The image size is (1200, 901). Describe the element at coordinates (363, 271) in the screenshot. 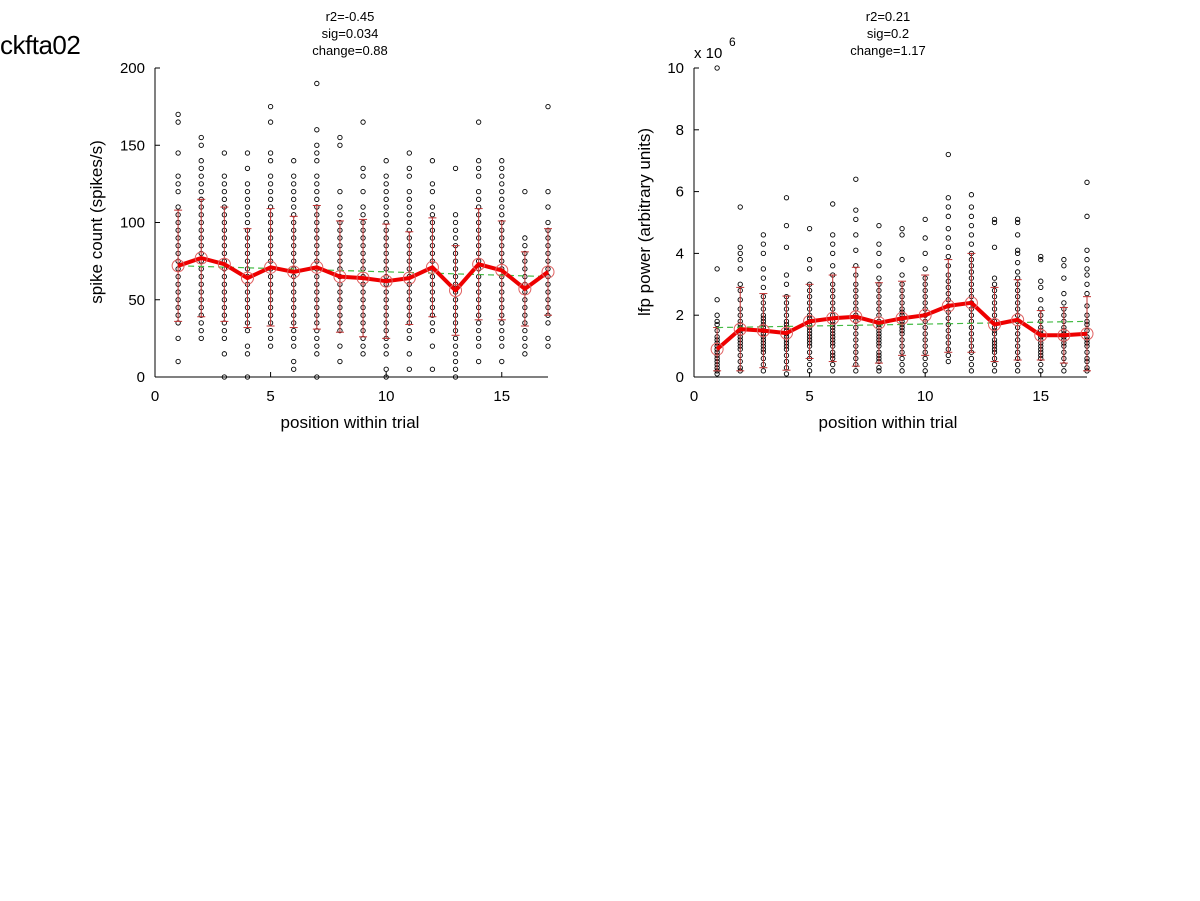

I see `regression-fit-line` at that location.